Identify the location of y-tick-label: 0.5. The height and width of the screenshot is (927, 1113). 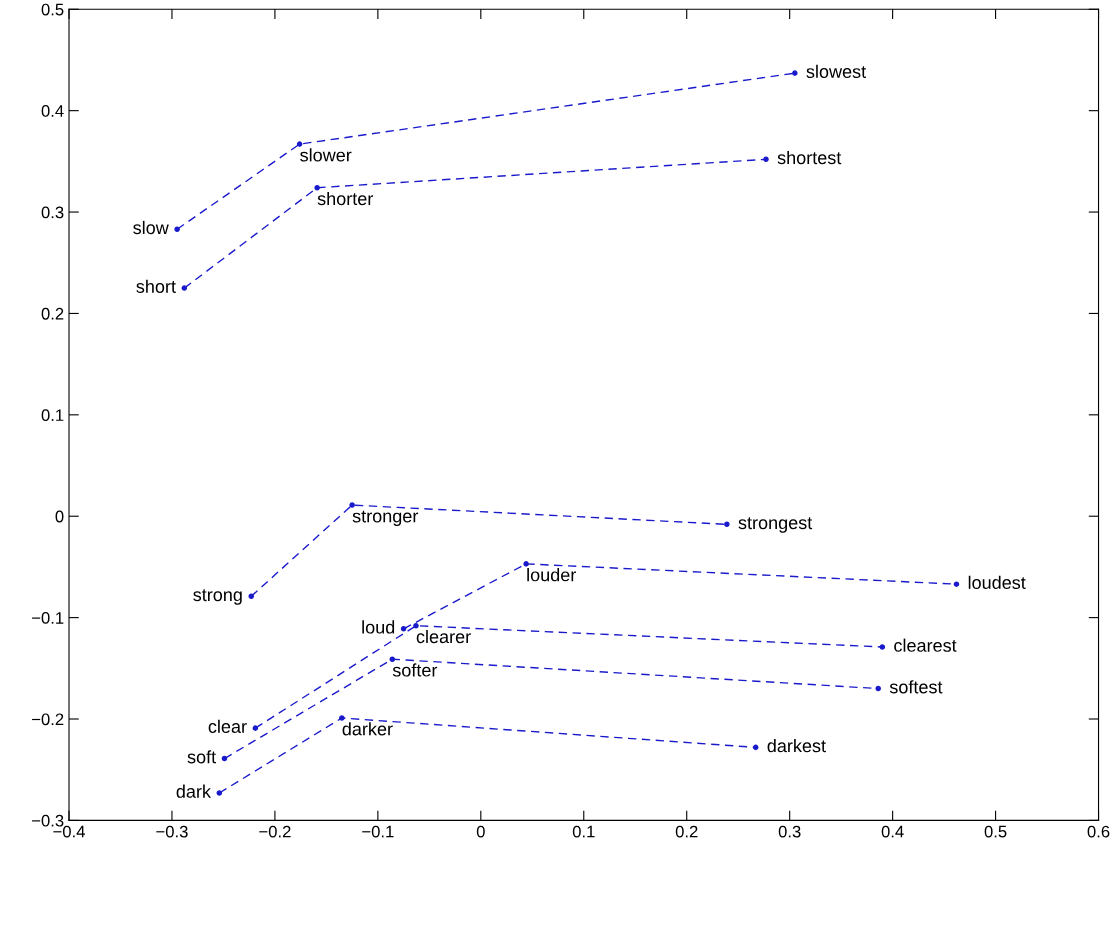
(52, 9).